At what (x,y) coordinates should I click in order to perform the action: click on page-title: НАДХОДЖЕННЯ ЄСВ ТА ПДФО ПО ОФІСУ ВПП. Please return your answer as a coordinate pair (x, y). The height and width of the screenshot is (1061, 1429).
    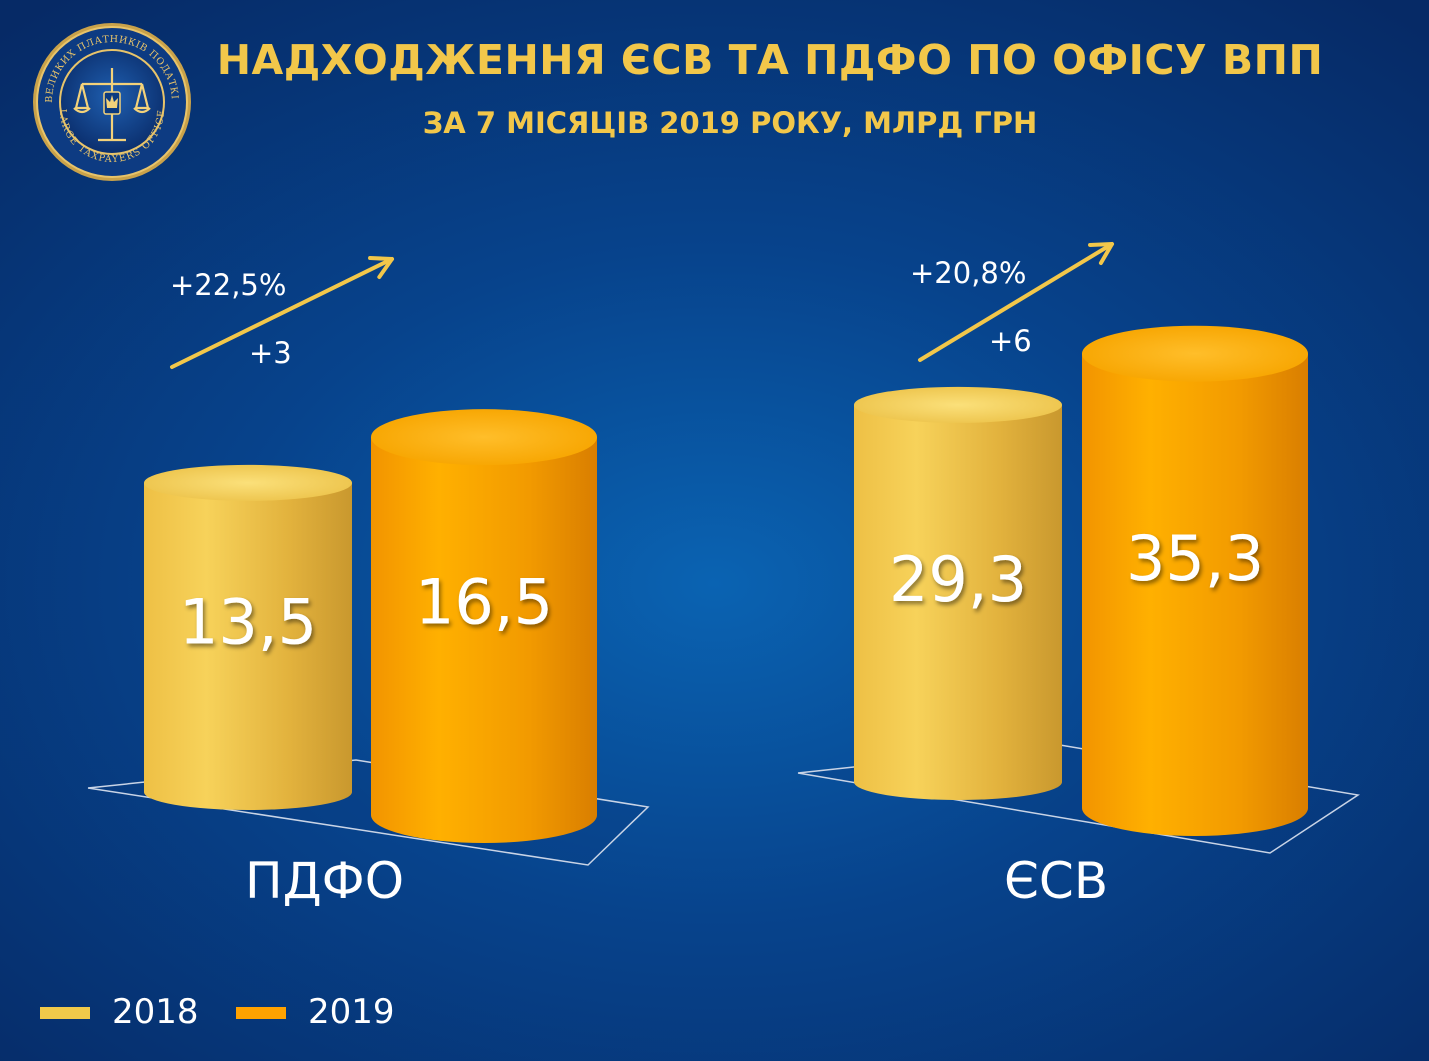
    Looking at the image, I should click on (770, 60).